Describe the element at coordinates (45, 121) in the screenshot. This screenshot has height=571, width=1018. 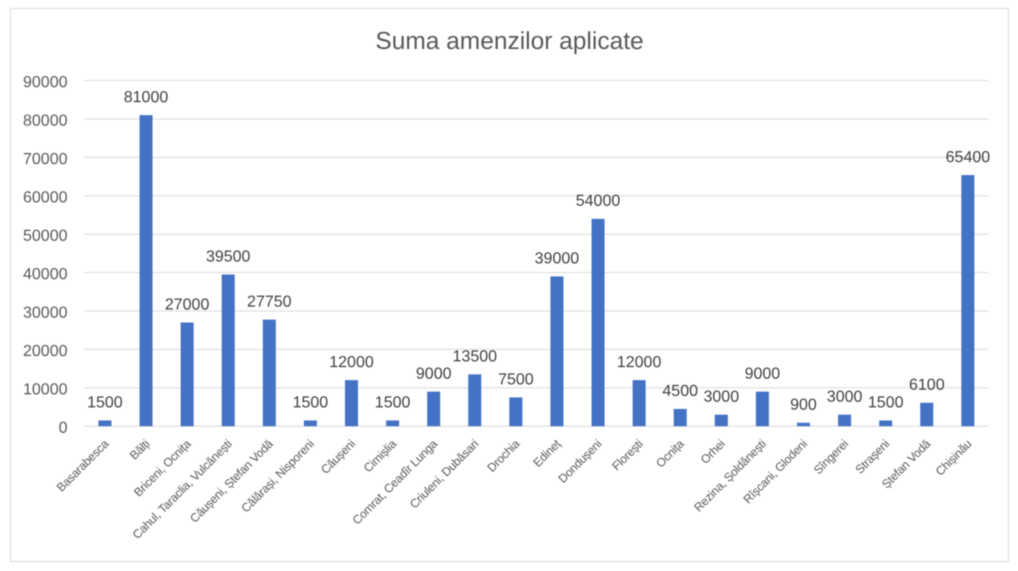
I see `svg-text: 80000` at that location.